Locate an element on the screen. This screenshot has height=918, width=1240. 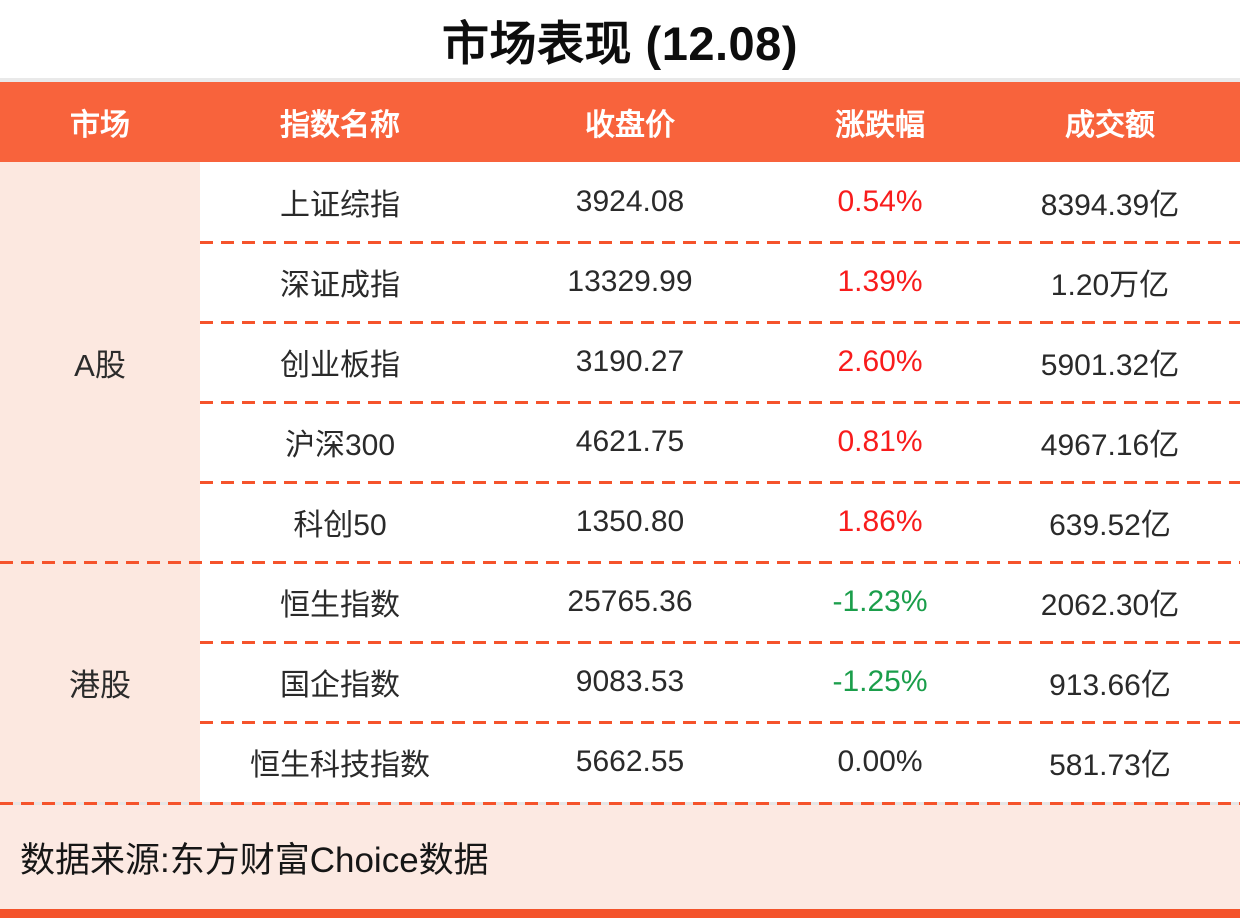
turnover: 4967.16亿 is located at coordinates (1110, 445).